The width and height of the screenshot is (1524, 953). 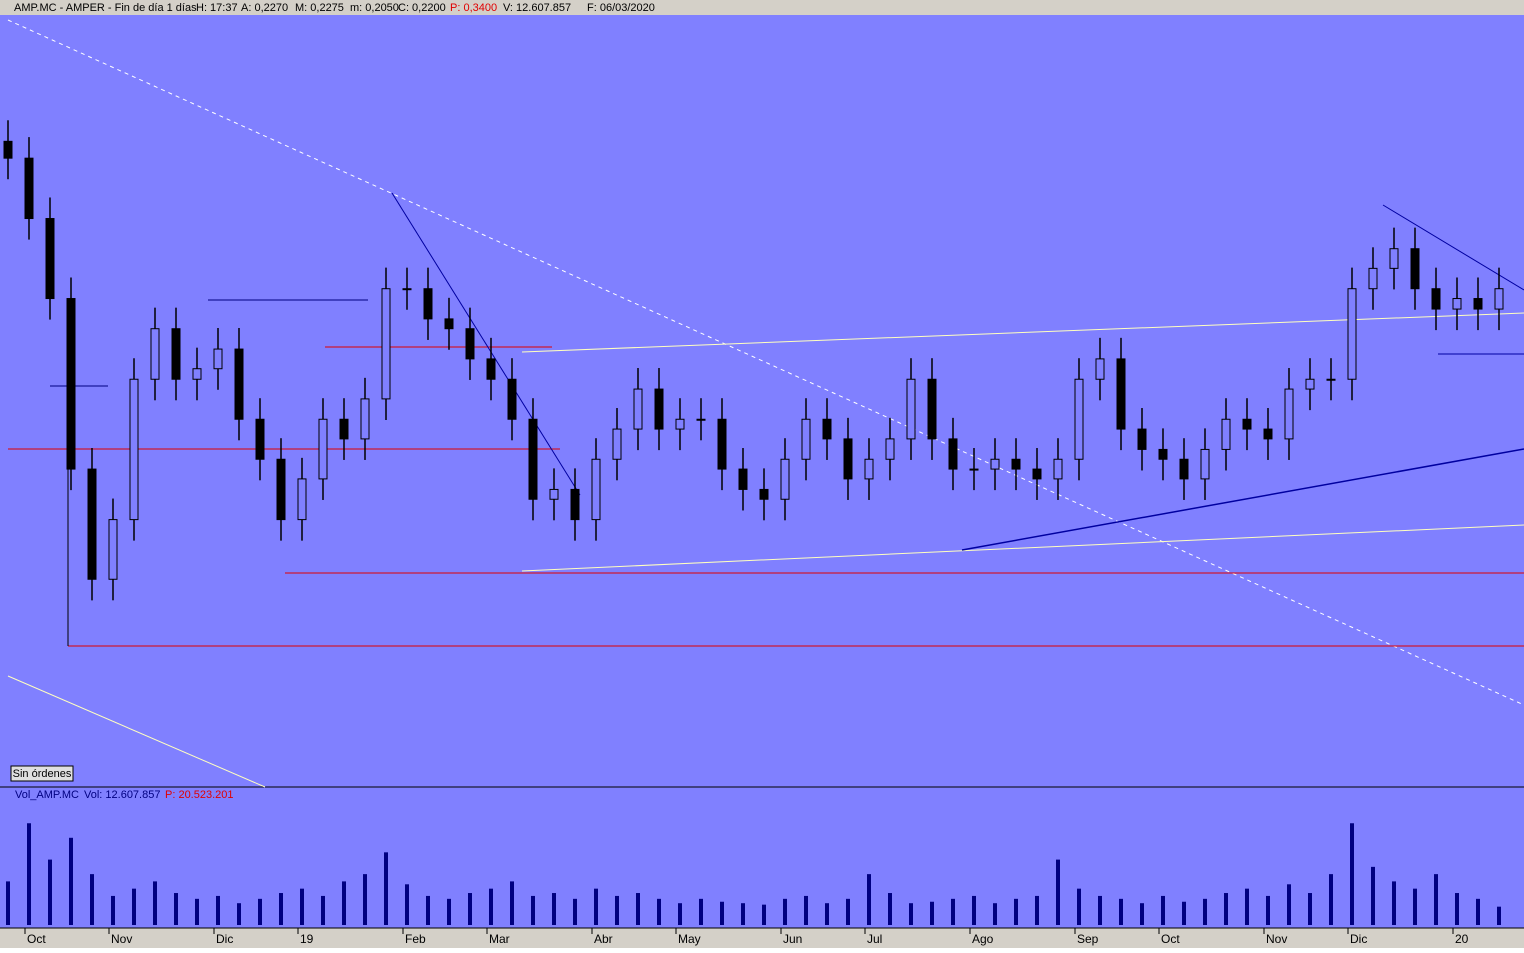 I want to click on x-axis-bar, so click(x=762, y=938).